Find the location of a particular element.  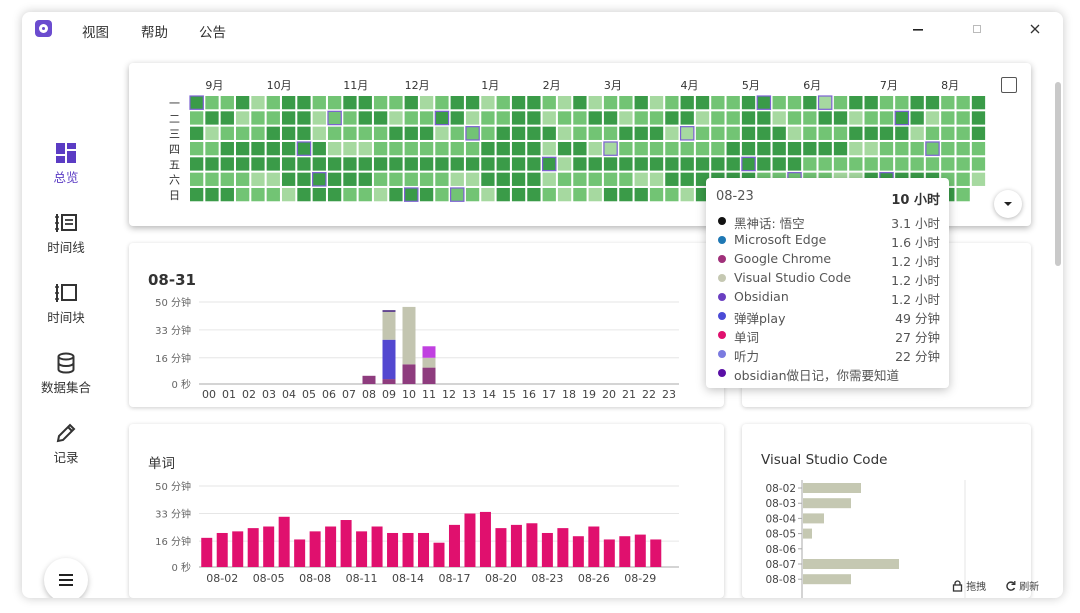

scrollbar is located at coordinates (1057, 322).